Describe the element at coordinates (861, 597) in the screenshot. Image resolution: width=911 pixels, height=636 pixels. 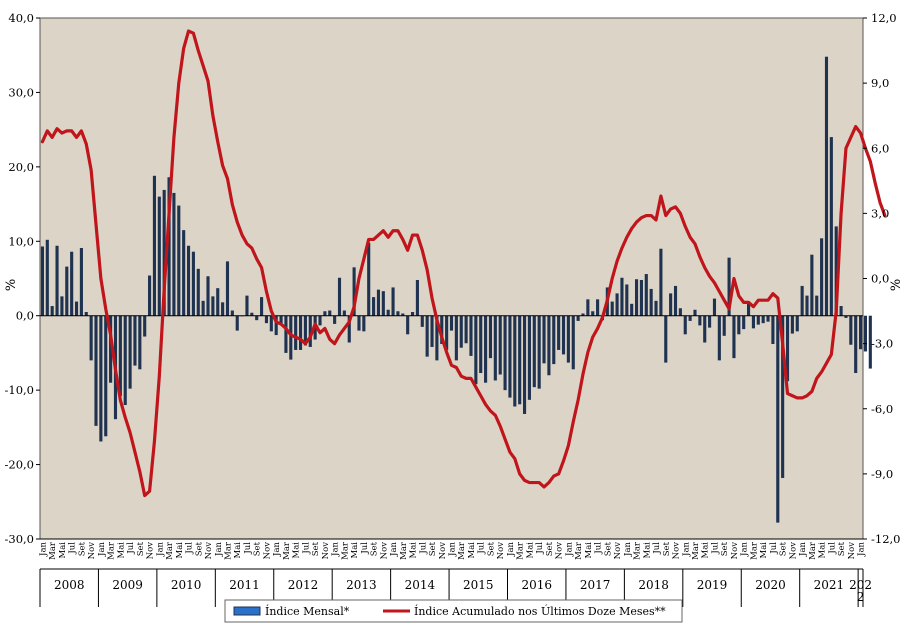
I see `year-label: 2` at that location.